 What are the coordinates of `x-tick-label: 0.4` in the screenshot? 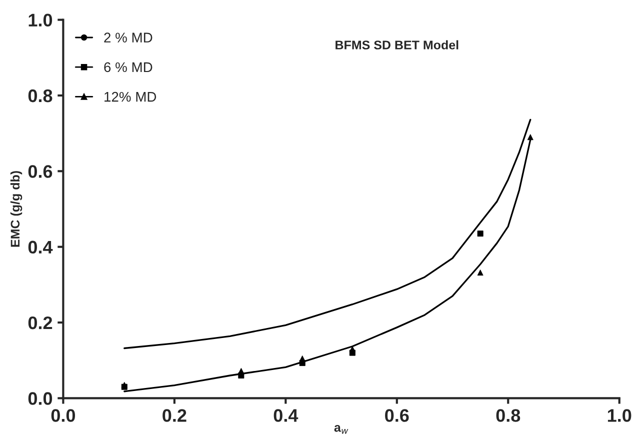 It's located at (286, 415).